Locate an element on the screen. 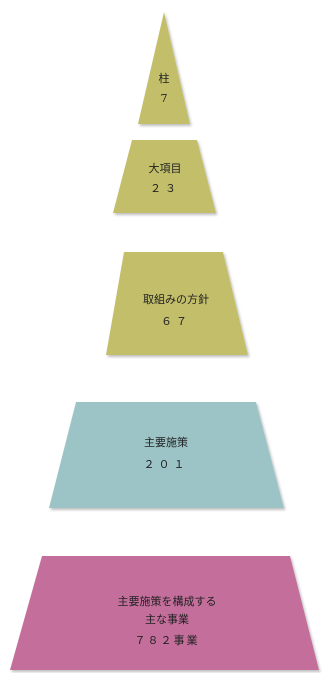  tier-major-items-label: 大項目 is located at coordinates (165, 168).